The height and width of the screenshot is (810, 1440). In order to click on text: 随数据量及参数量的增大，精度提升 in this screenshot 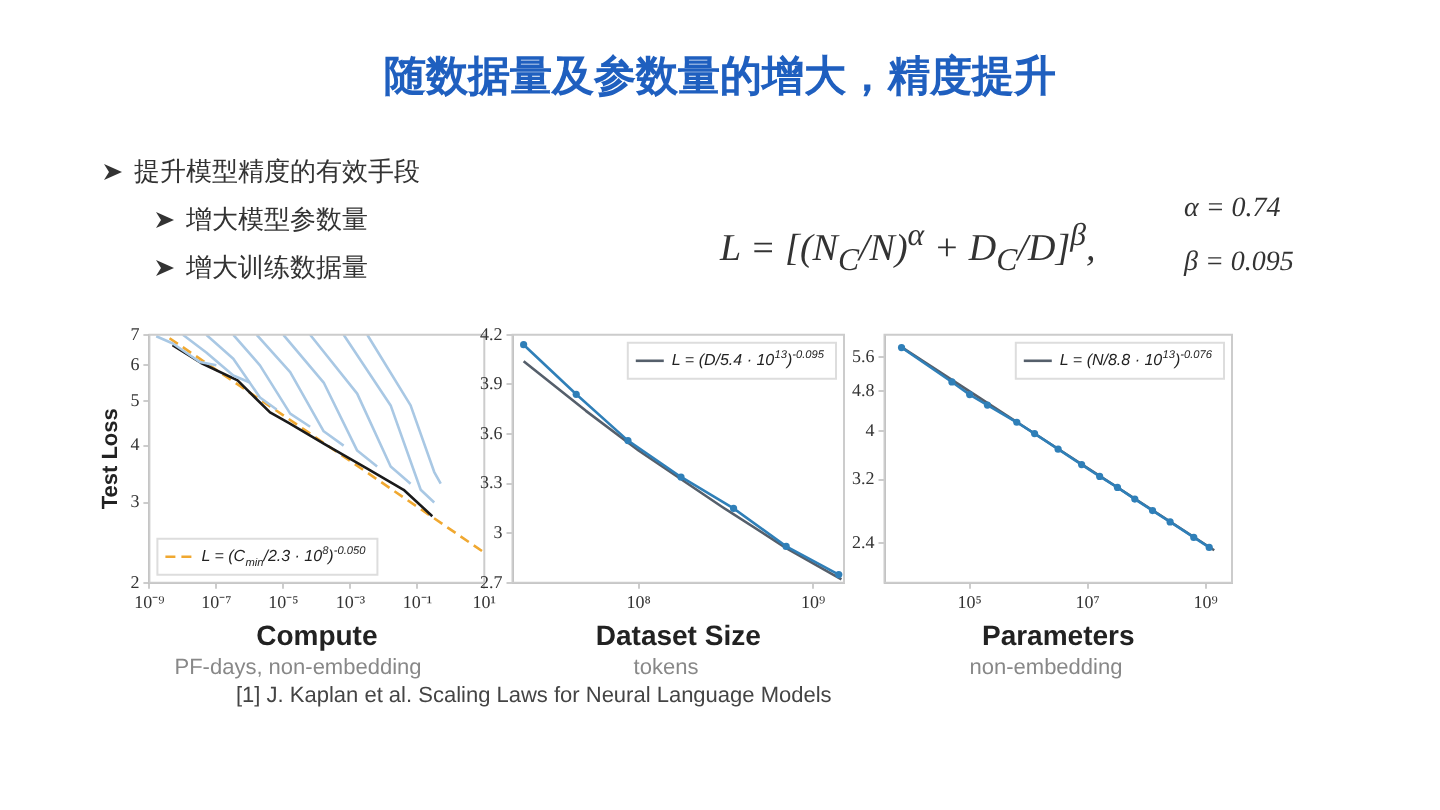, I will do `click(720, 77)`.